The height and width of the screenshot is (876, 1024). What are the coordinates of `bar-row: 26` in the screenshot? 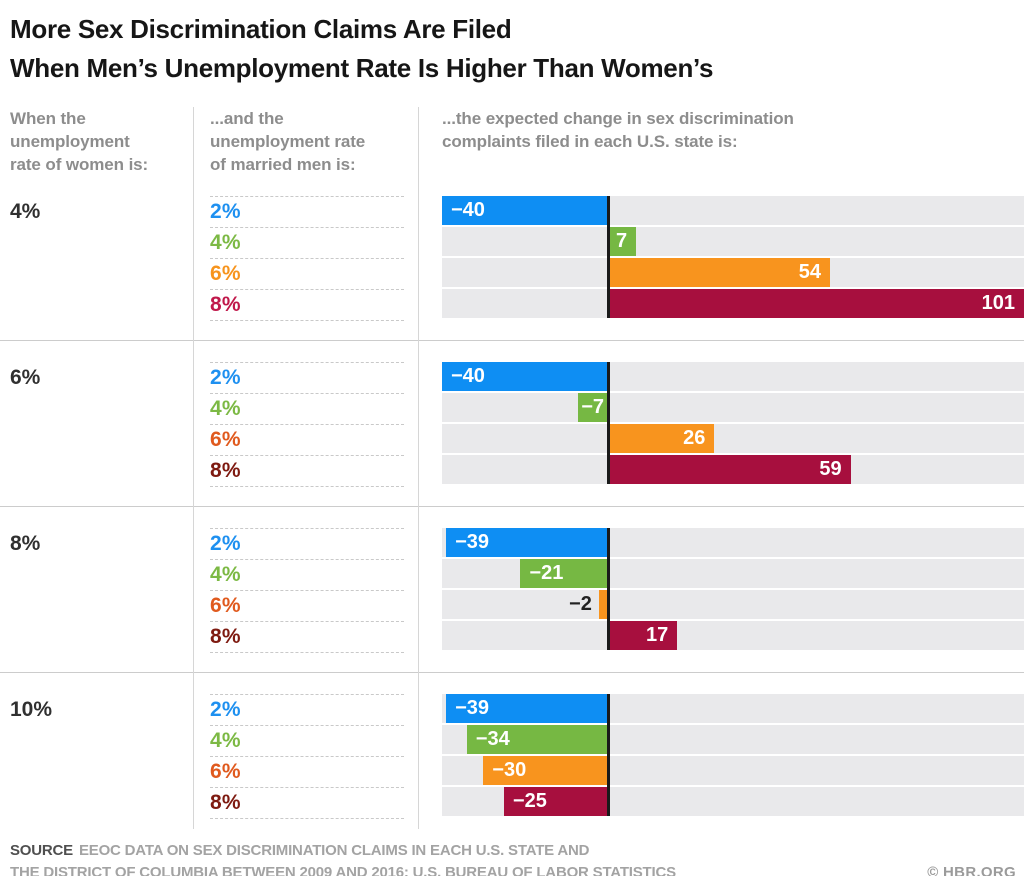 It's located at (733, 438).